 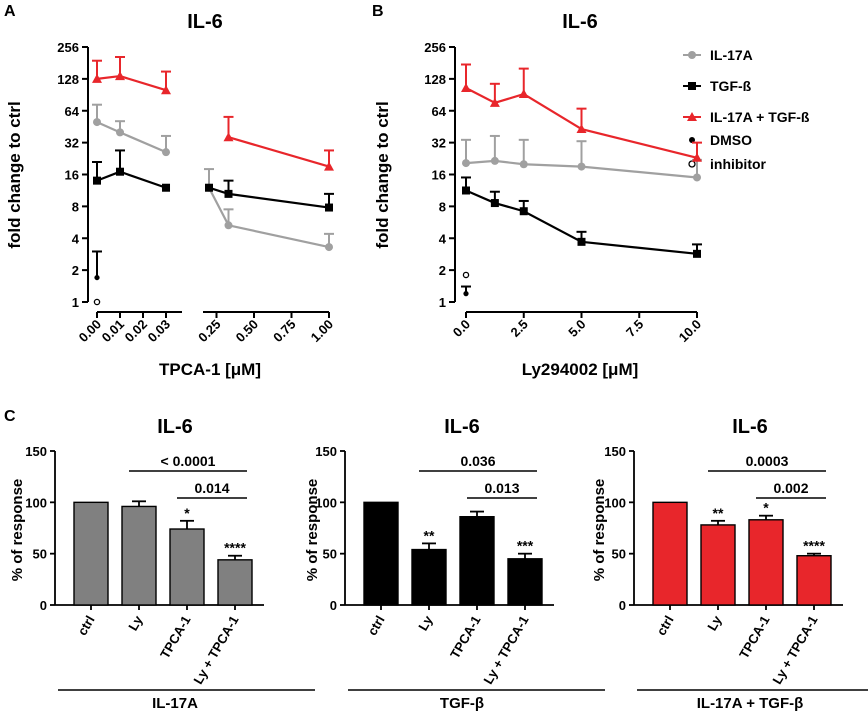 What do you see at coordinates (136, 331) in the screenshot?
I see `panel-a-xtick-label: 0.02` at bounding box center [136, 331].